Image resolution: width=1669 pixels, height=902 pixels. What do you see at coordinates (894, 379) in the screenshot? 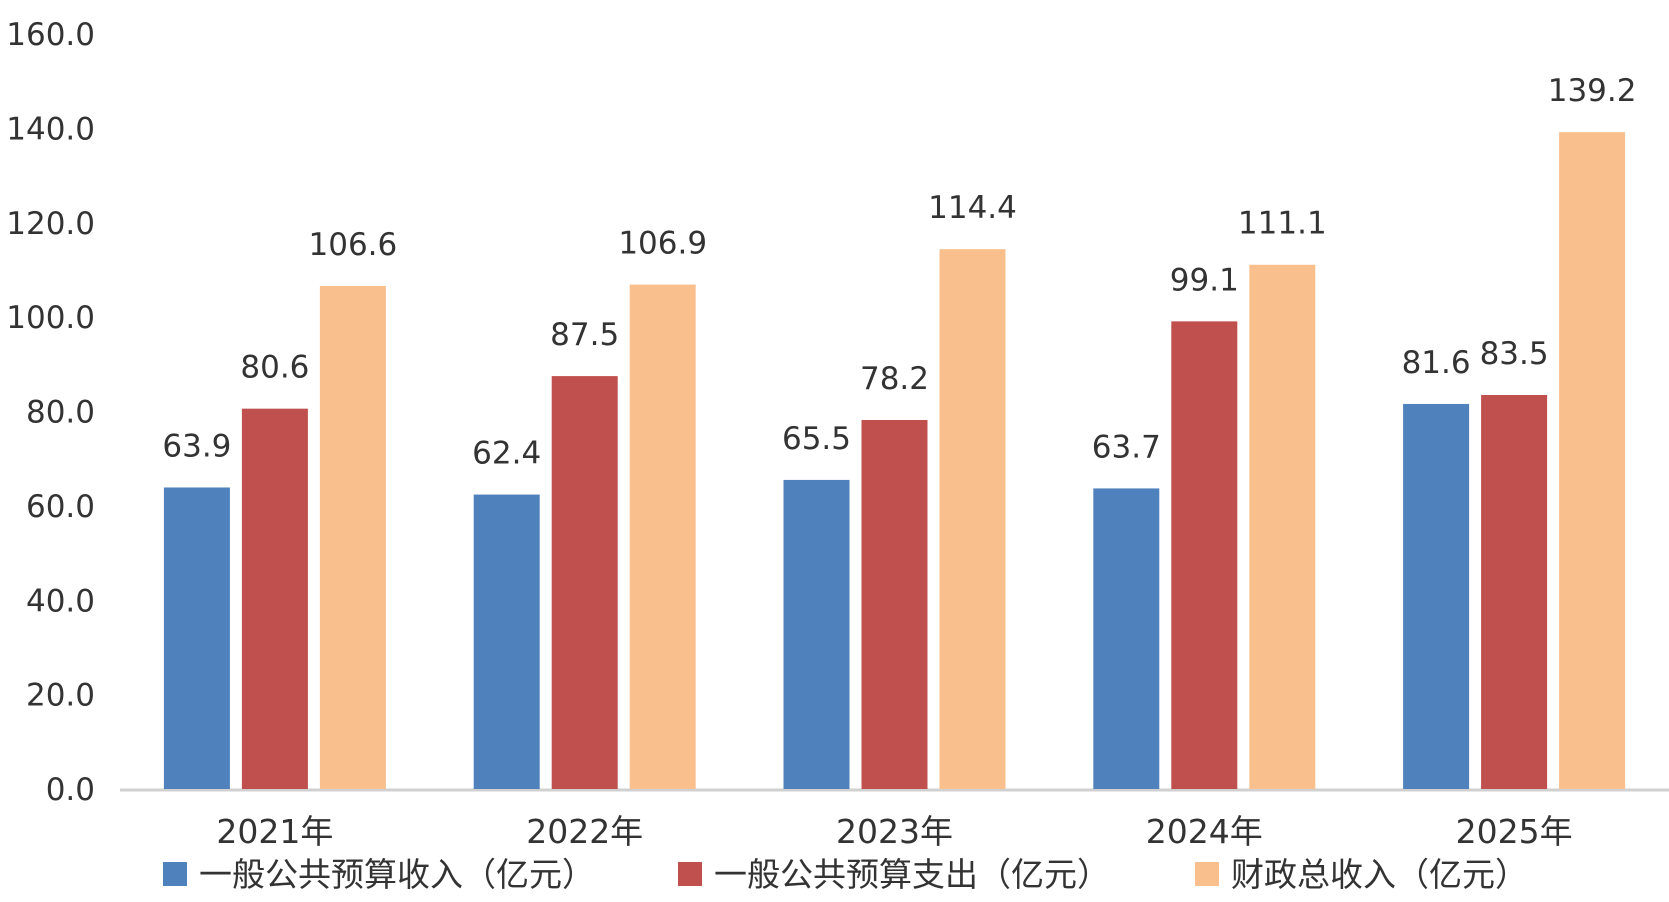
I see `data-label: 78.2` at bounding box center [894, 379].